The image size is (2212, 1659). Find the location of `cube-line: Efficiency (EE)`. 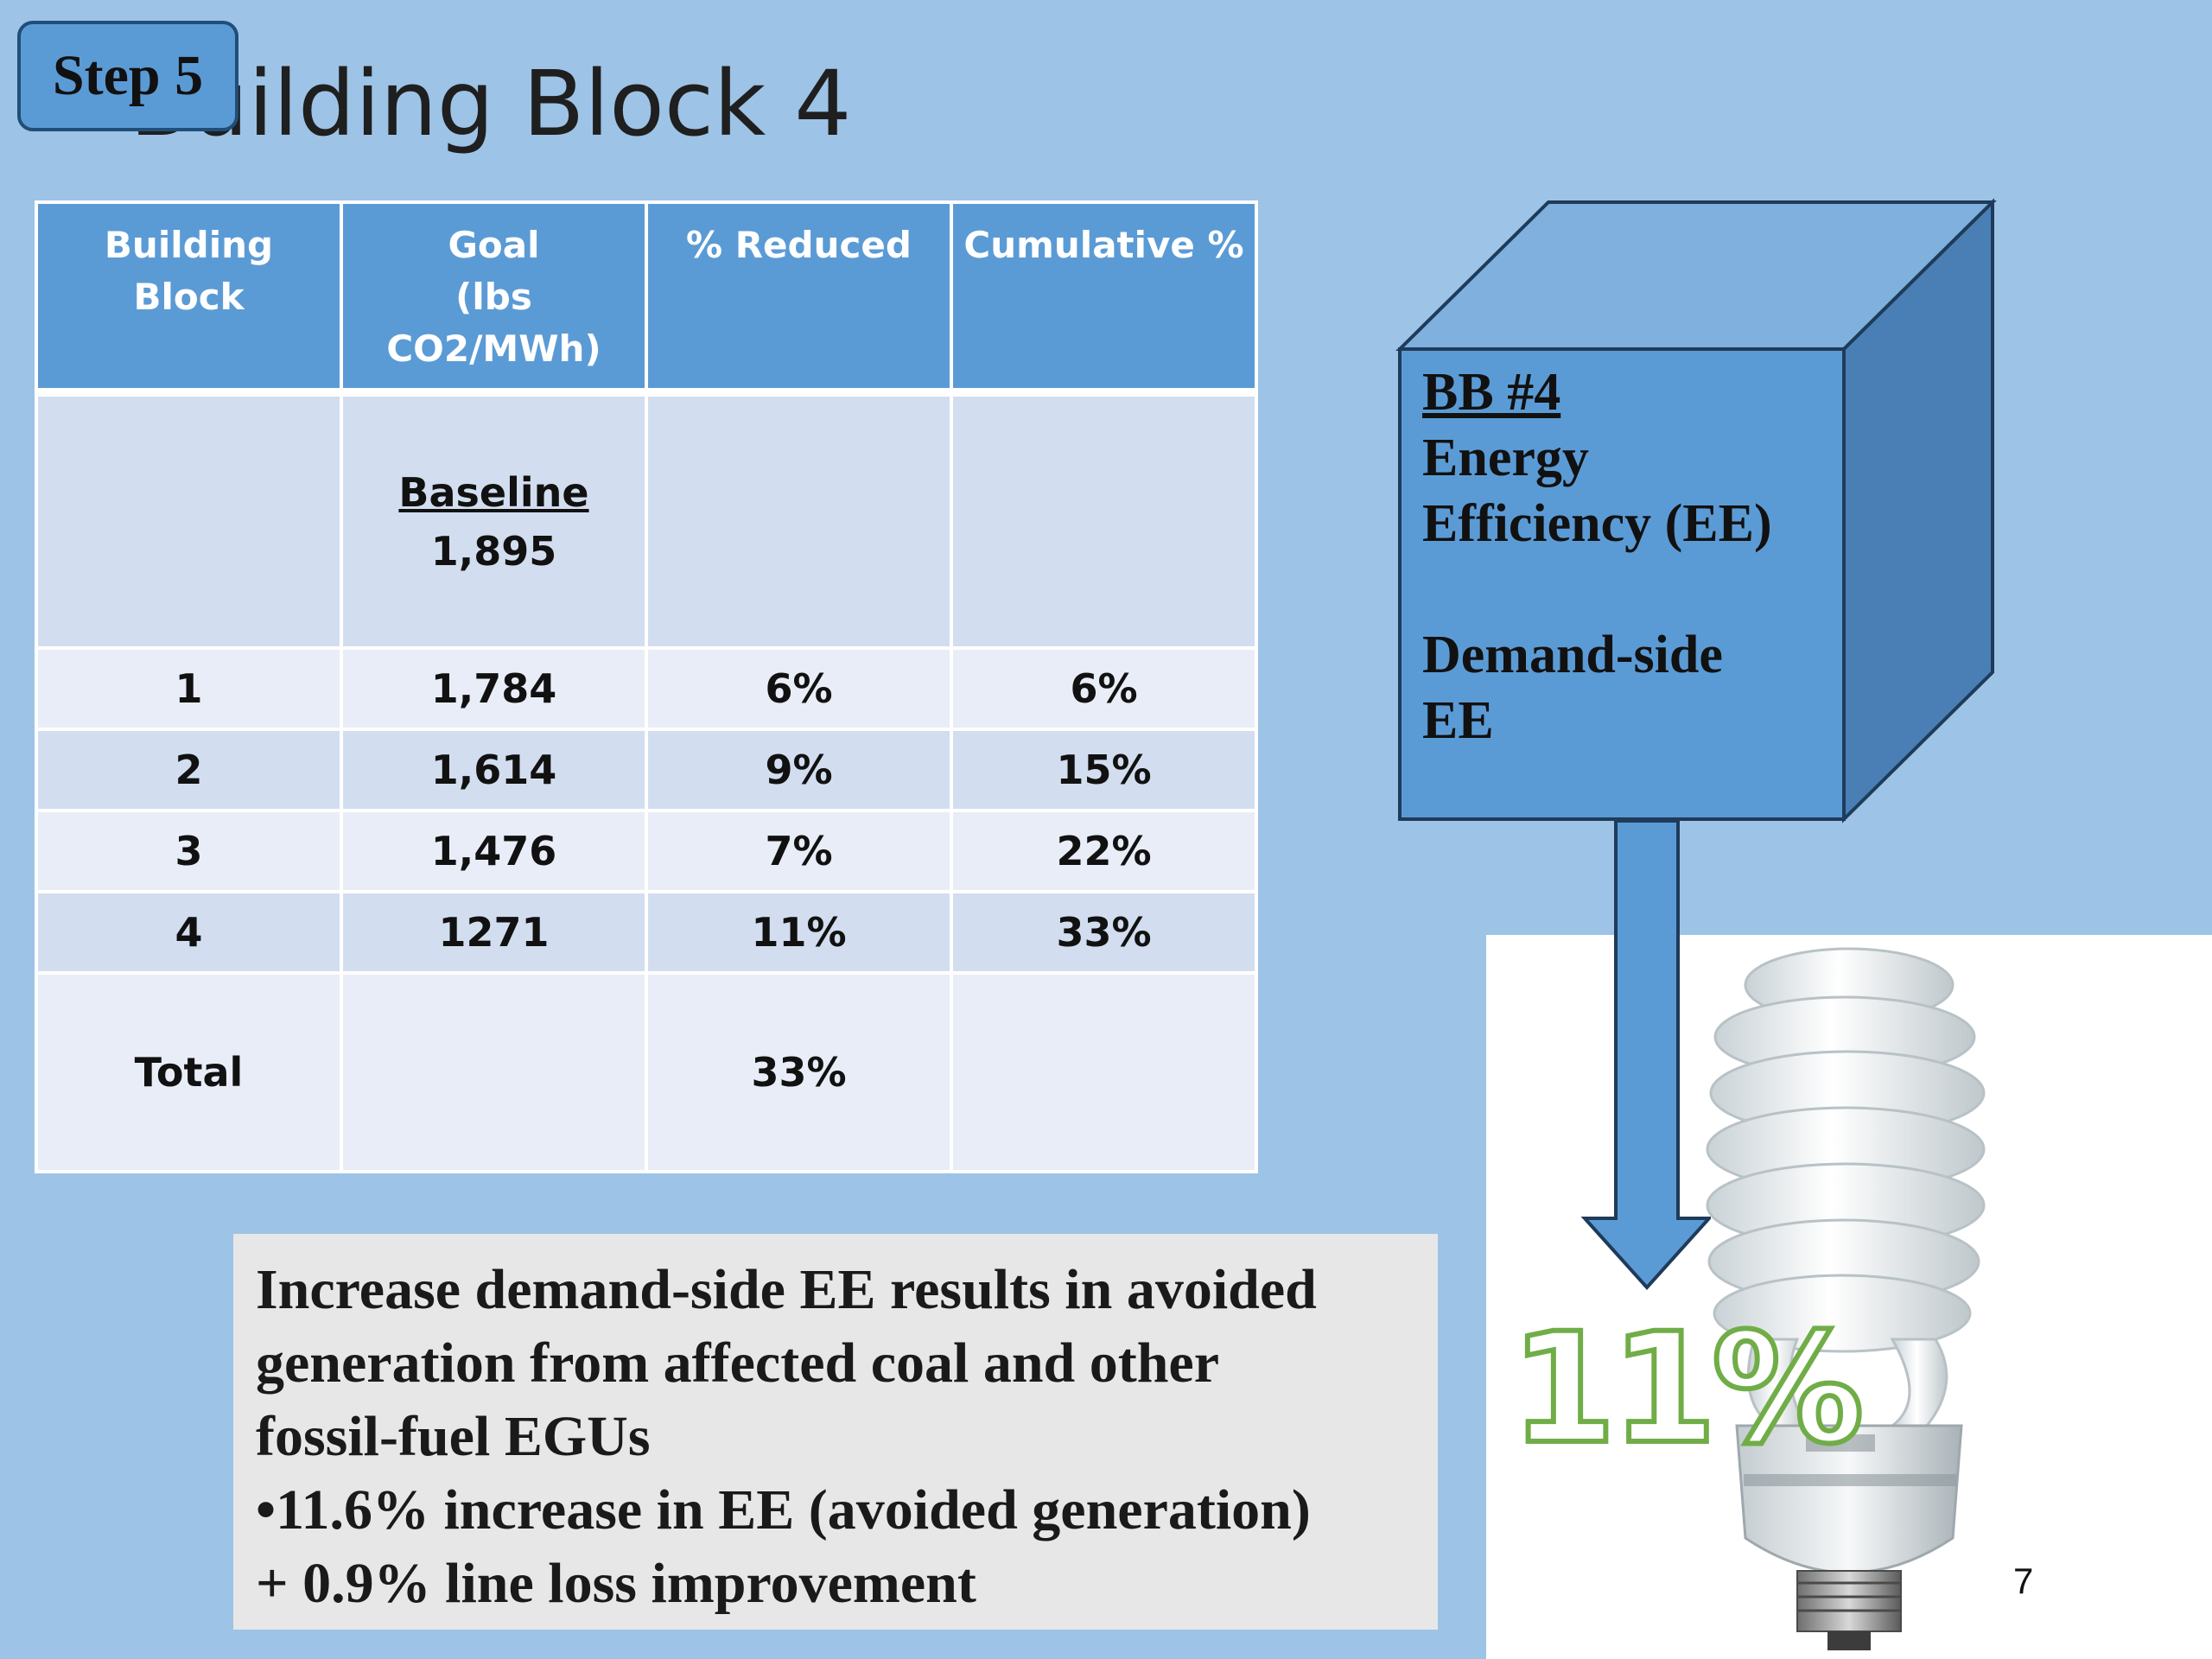

cube-line: Efficiency (EE) is located at coordinates (1597, 523).